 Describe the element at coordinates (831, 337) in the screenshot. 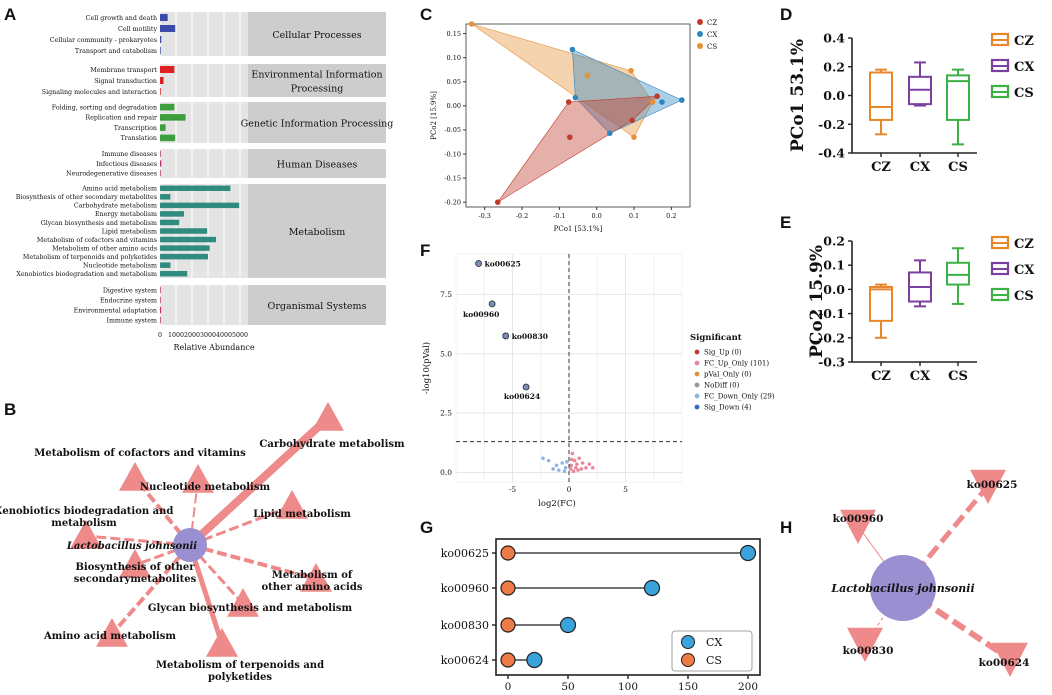

I see `box-y-tick: -0.2` at that location.